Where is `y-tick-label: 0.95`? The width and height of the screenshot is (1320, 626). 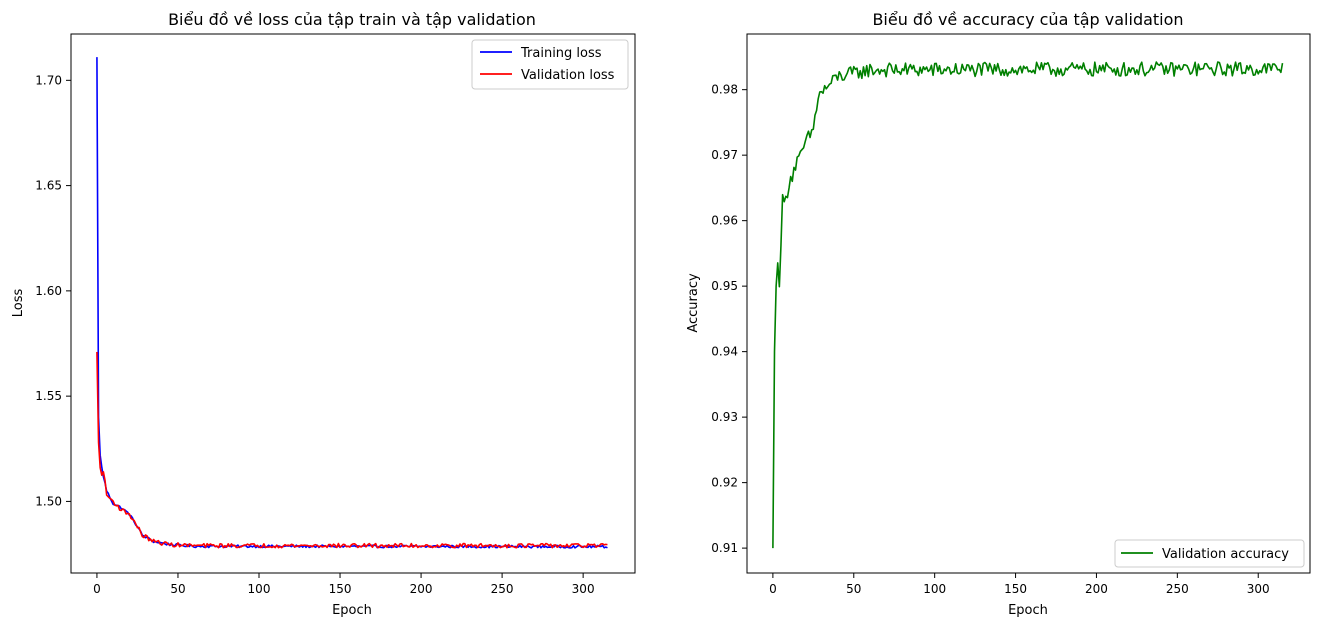 y-tick-label: 0.95 is located at coordinates (724, 286).